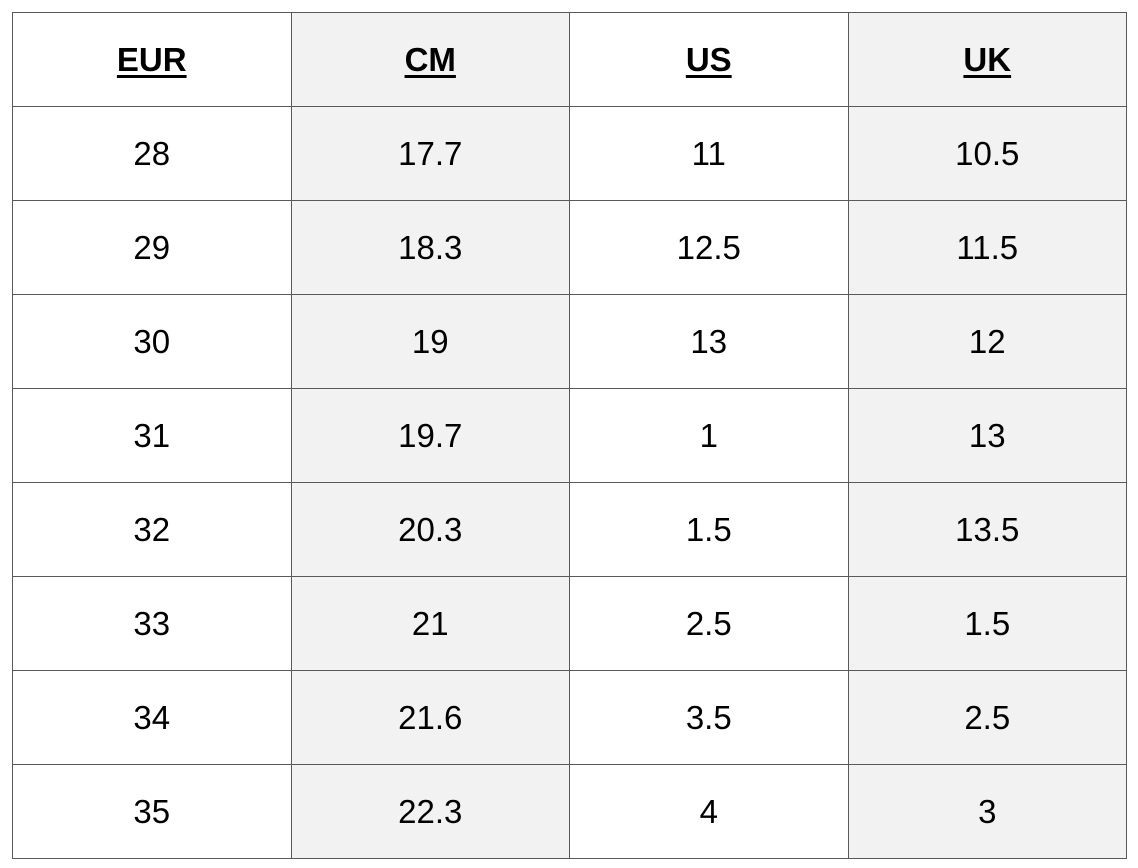  I want to click on cell-uk: 11.5, so click(987, 247).